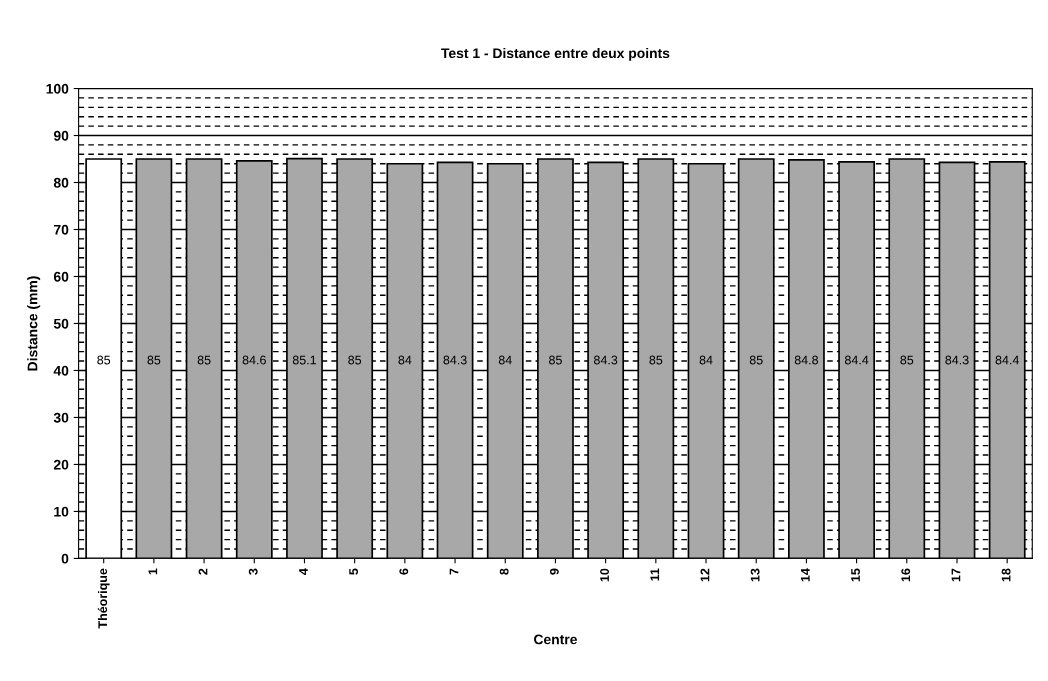 This screenshot has width=1048, height=681. What do you see at coordinates (454, 571) in the screenshot?
I see `x-tick-label: 7` at bounding box center [454, 571].